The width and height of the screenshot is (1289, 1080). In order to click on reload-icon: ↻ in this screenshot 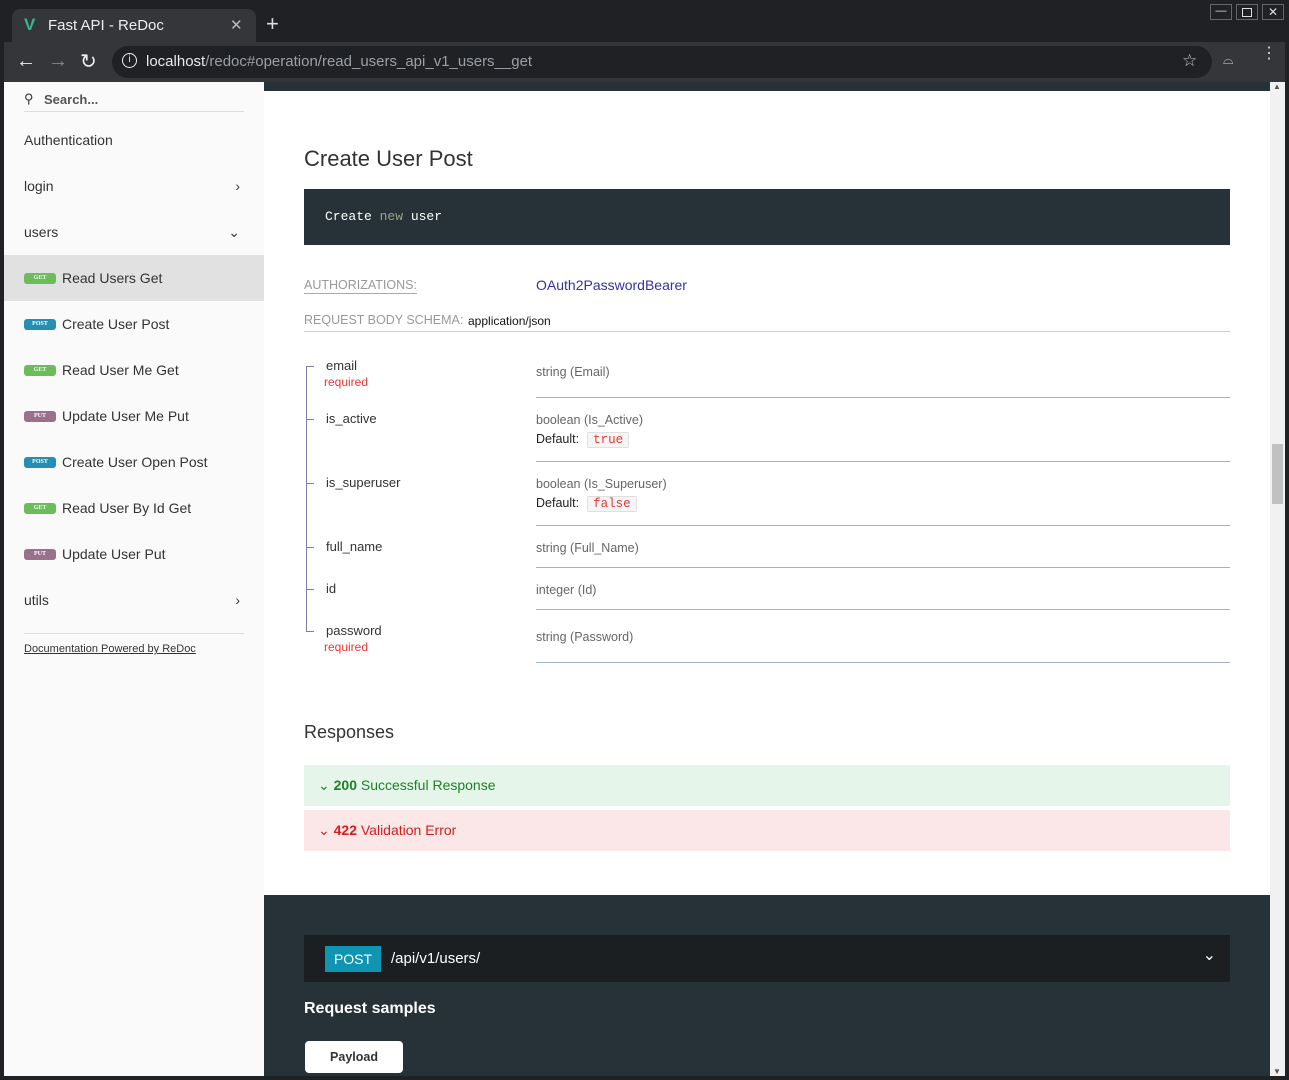, I will do `click(88, 62)`.